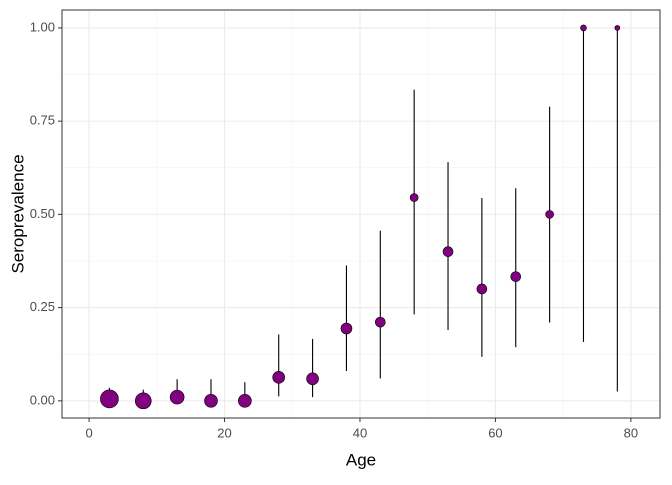 The width and height of the screenshot is (672, 485). What do you see at coordinates (224, 432) in the screenshot?
I see `x-tick-label: 20` at bounding box center [224, 432].